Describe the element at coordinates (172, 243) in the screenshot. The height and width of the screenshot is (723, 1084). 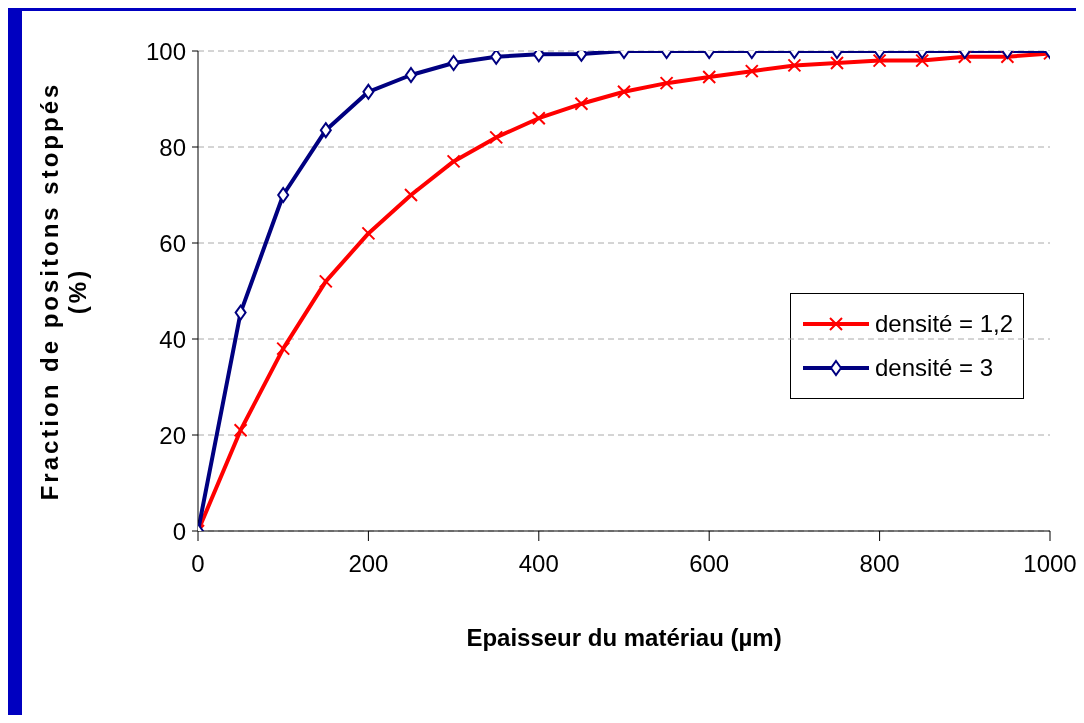
I see `y-tick-label: 60` at that location.